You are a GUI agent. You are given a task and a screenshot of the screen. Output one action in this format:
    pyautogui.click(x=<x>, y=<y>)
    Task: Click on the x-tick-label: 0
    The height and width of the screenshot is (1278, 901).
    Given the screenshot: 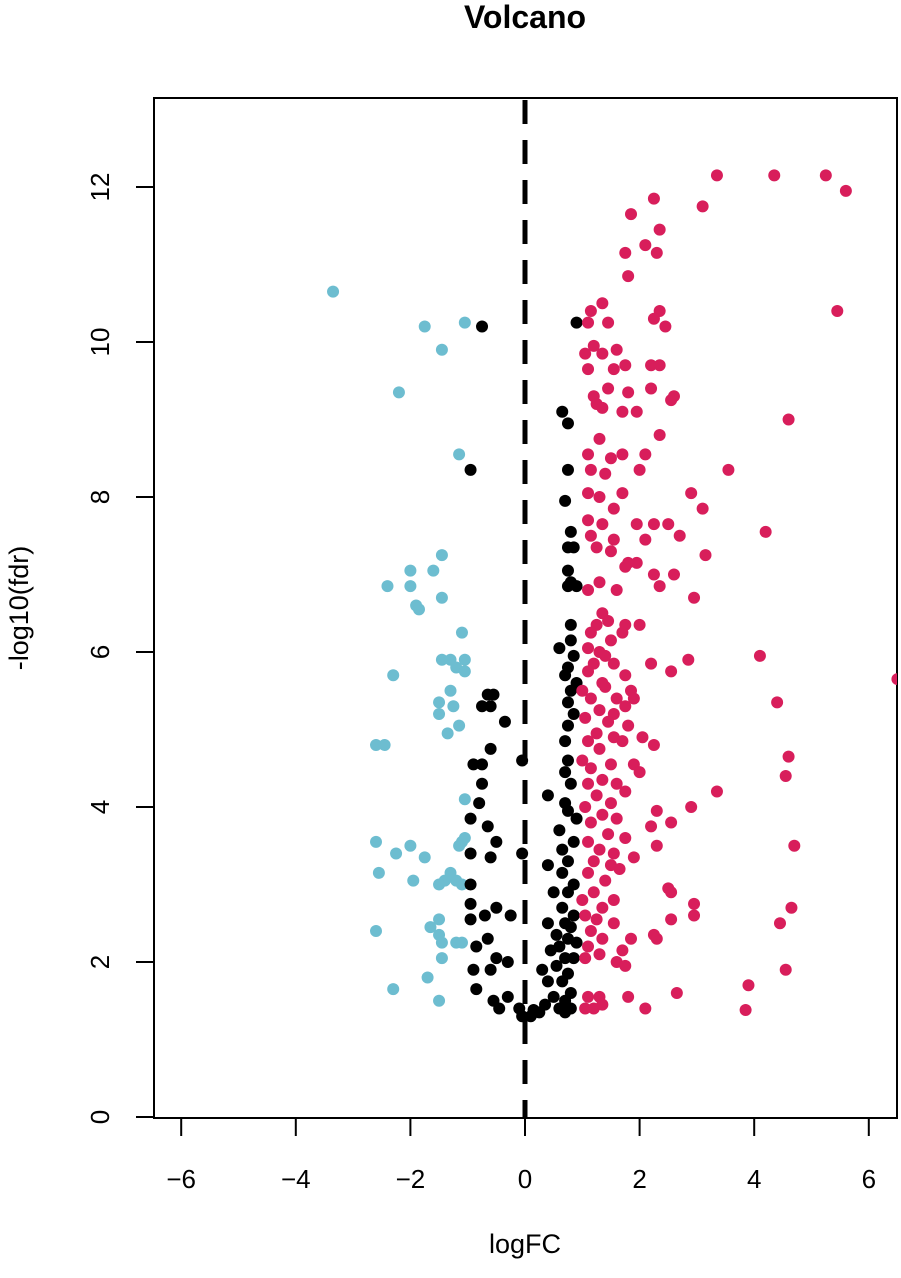 What is the action you would take?
    pyautogui.click(x=525, y=1179)
    